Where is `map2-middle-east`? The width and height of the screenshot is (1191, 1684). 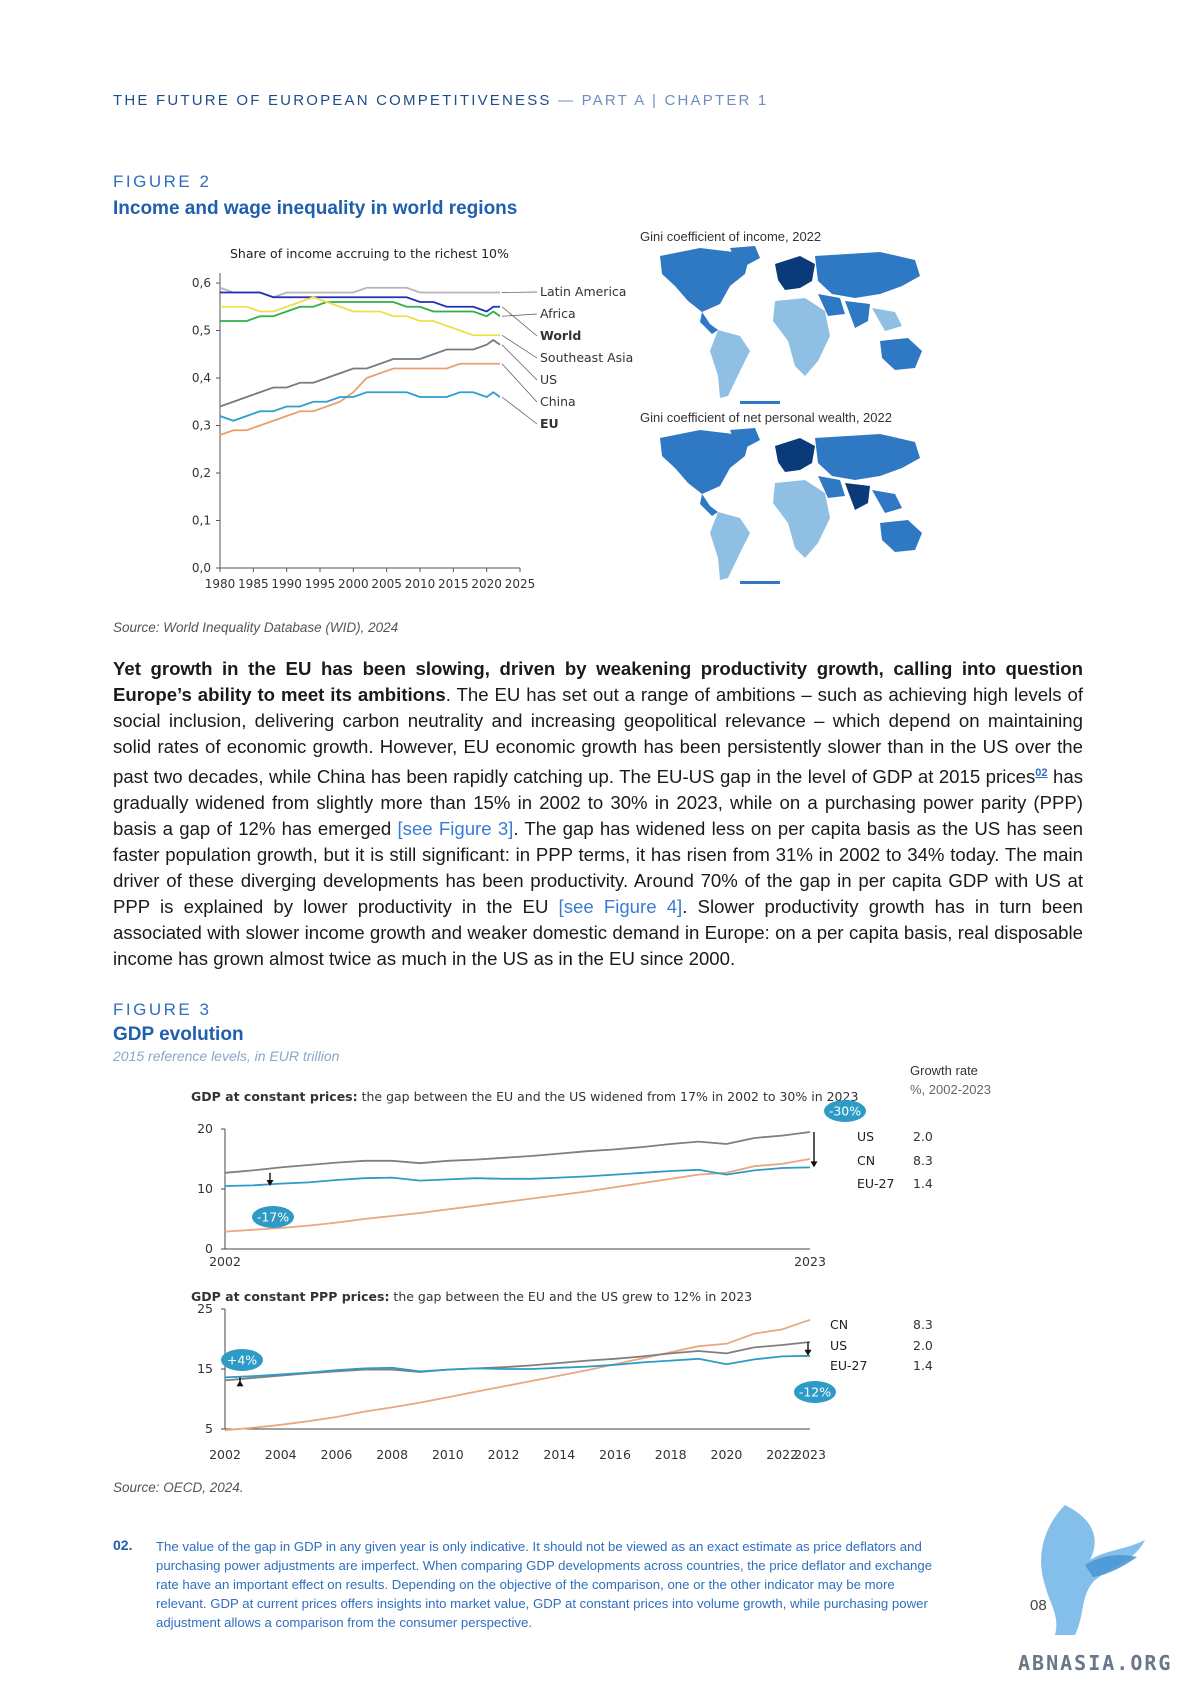 map2-middle-east is located at coordinates (831, 487).